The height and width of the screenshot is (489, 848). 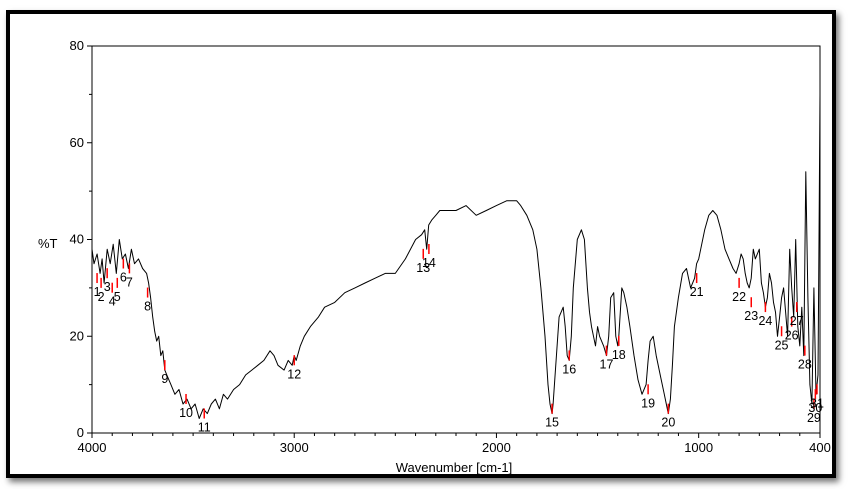 What do you see at coordinates (117, 297) in the screenshot?
I see `peak-label-5: 5` at bounding box center [117, 297].